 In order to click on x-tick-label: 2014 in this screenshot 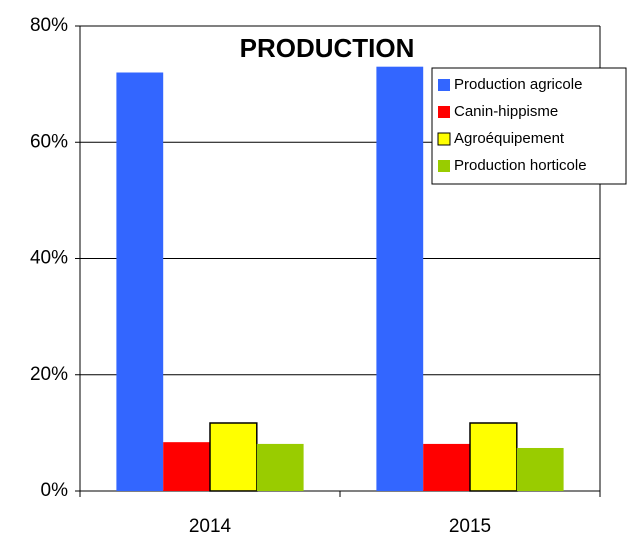, I will do `click(210, 526)`.